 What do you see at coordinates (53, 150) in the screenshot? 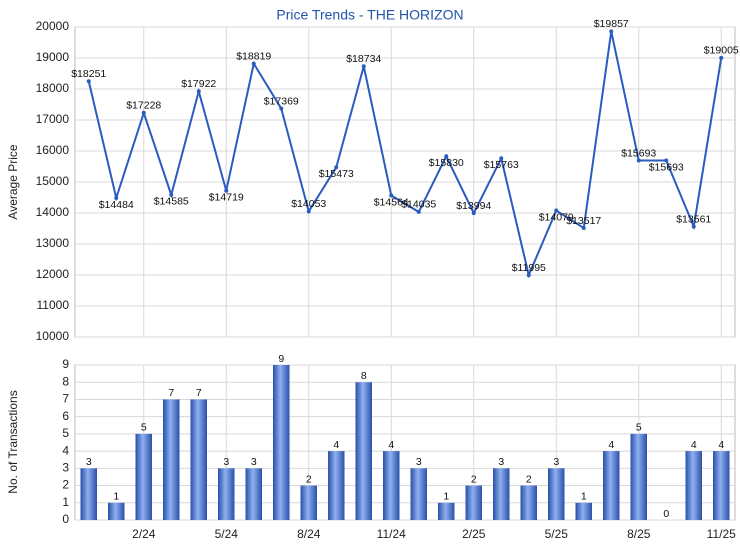
I see `y-tick-label: 16000` at bounding box center [53, 150].